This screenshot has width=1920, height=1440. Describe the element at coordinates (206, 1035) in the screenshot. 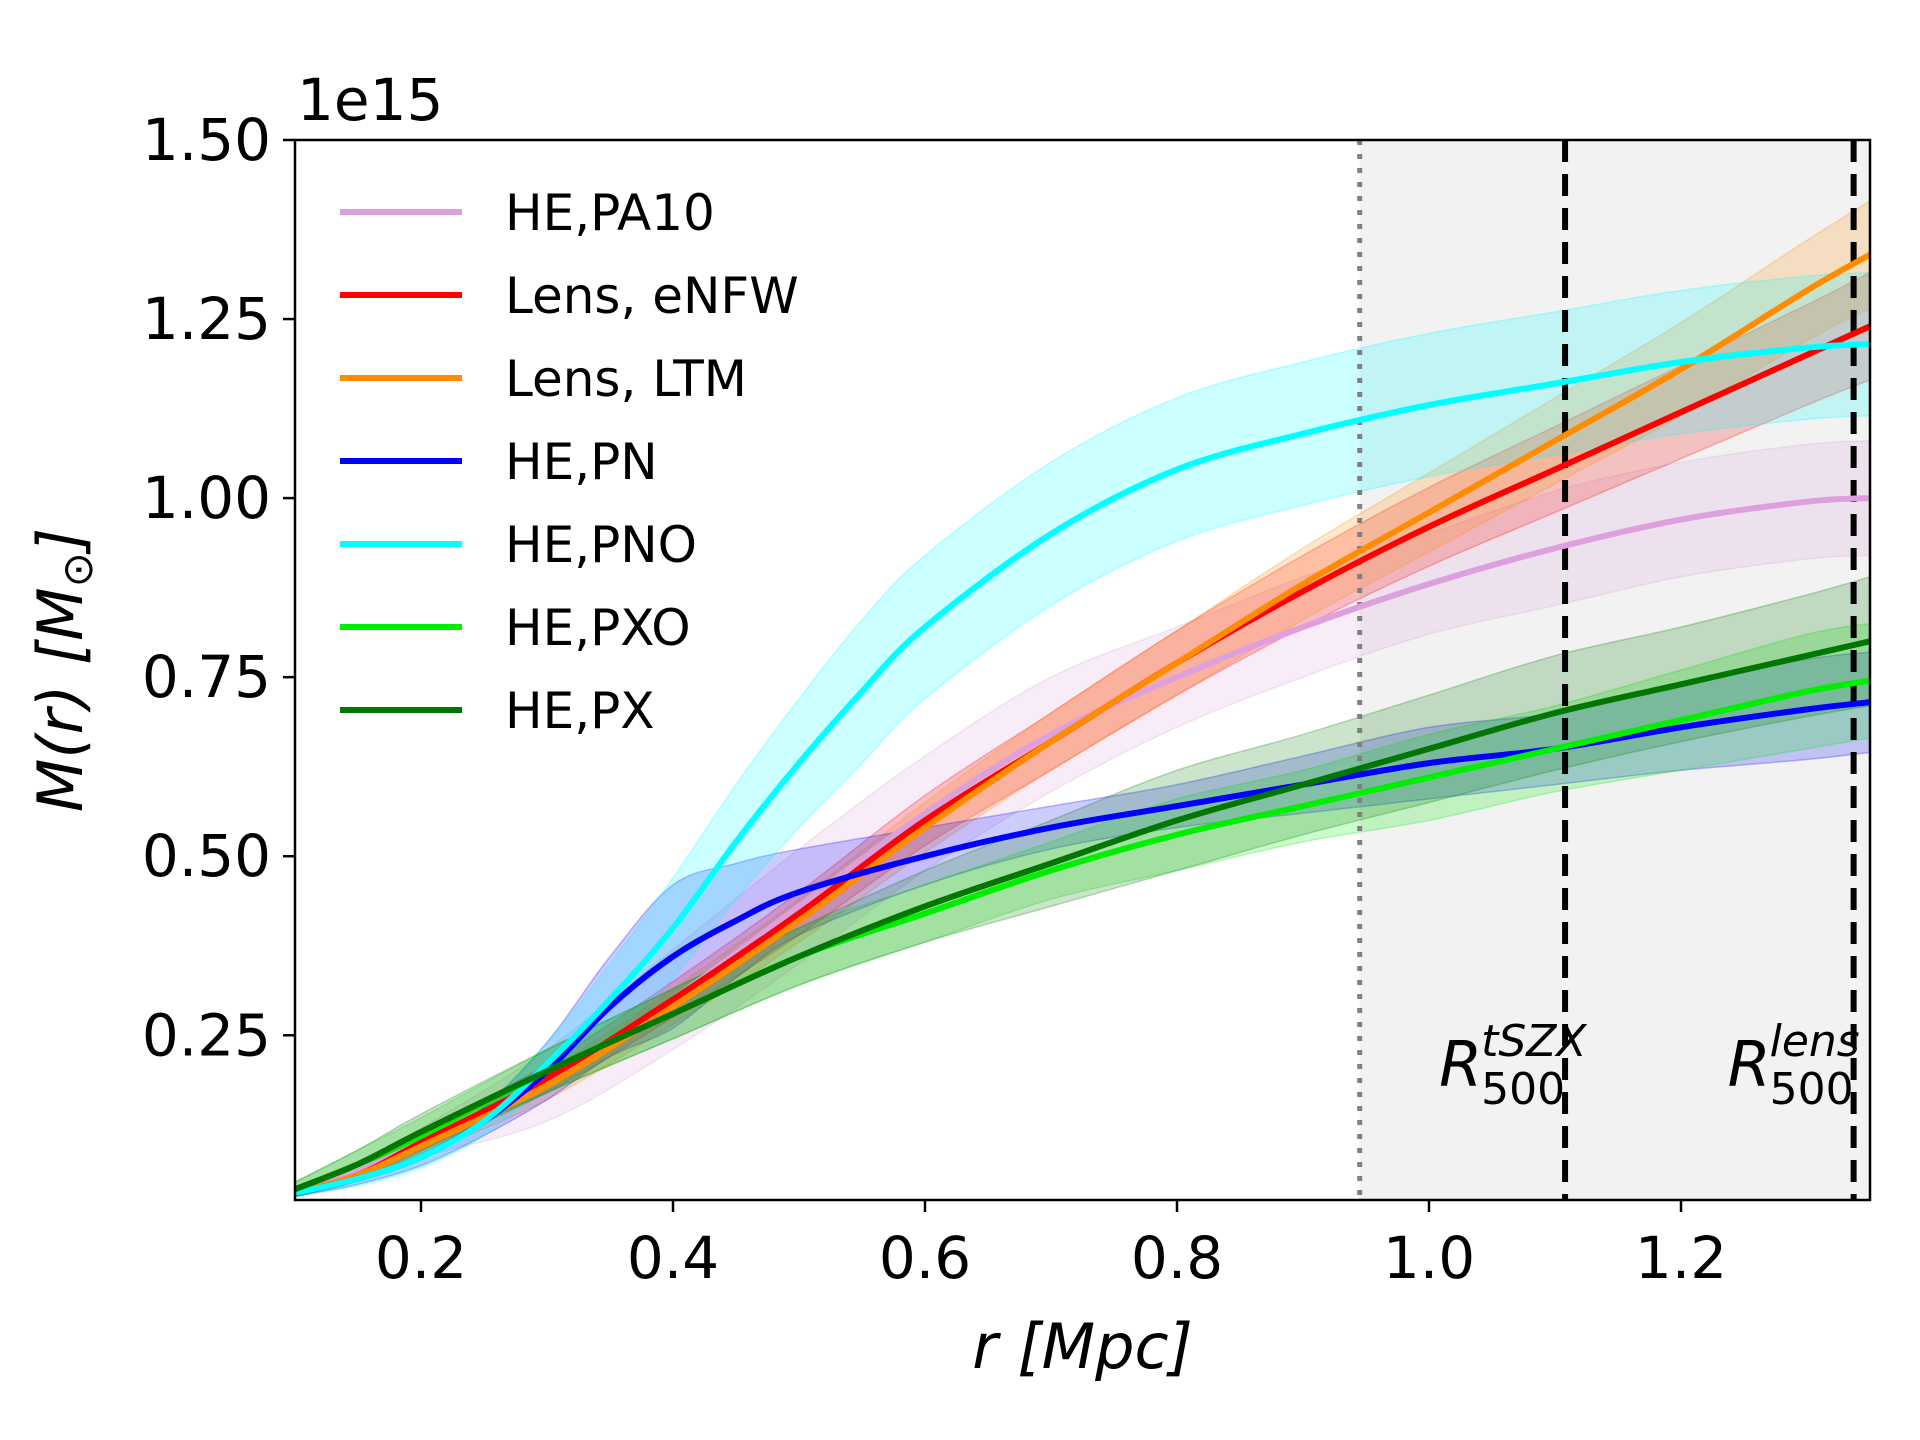

I see `y-tick-label: 0.25` at that location.